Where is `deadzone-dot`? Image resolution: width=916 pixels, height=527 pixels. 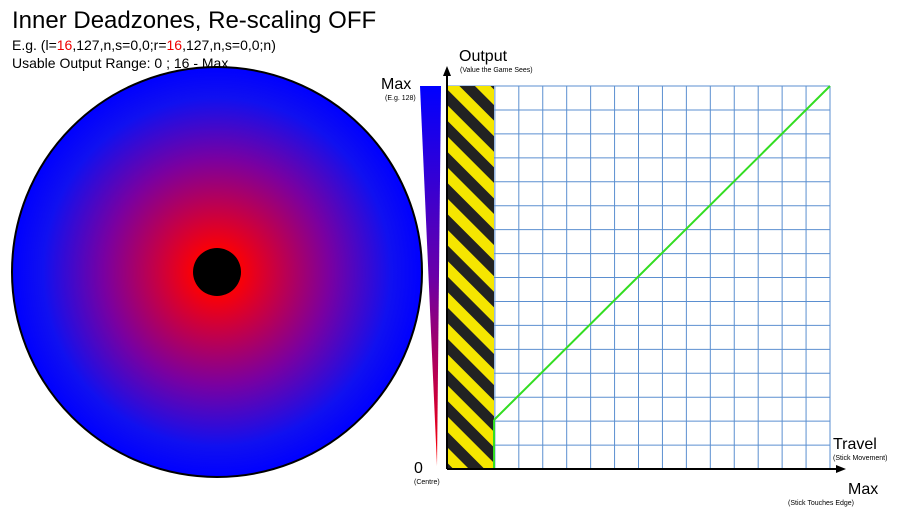
deadzone-dot is located at coordinates (217, 272).